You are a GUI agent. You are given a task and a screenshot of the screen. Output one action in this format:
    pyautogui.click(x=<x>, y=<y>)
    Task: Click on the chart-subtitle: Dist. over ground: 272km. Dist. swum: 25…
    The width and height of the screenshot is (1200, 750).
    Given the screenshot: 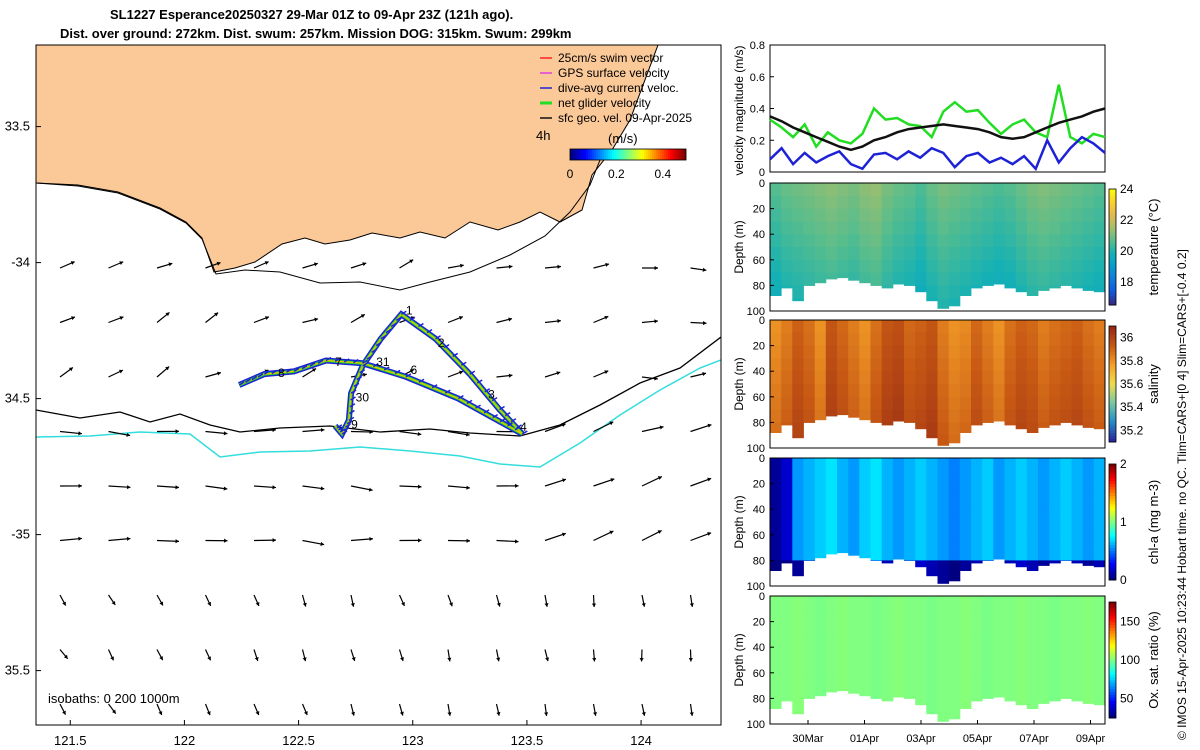 What is the action you would take?
    pyautogui.click(x=316, y=33)
    